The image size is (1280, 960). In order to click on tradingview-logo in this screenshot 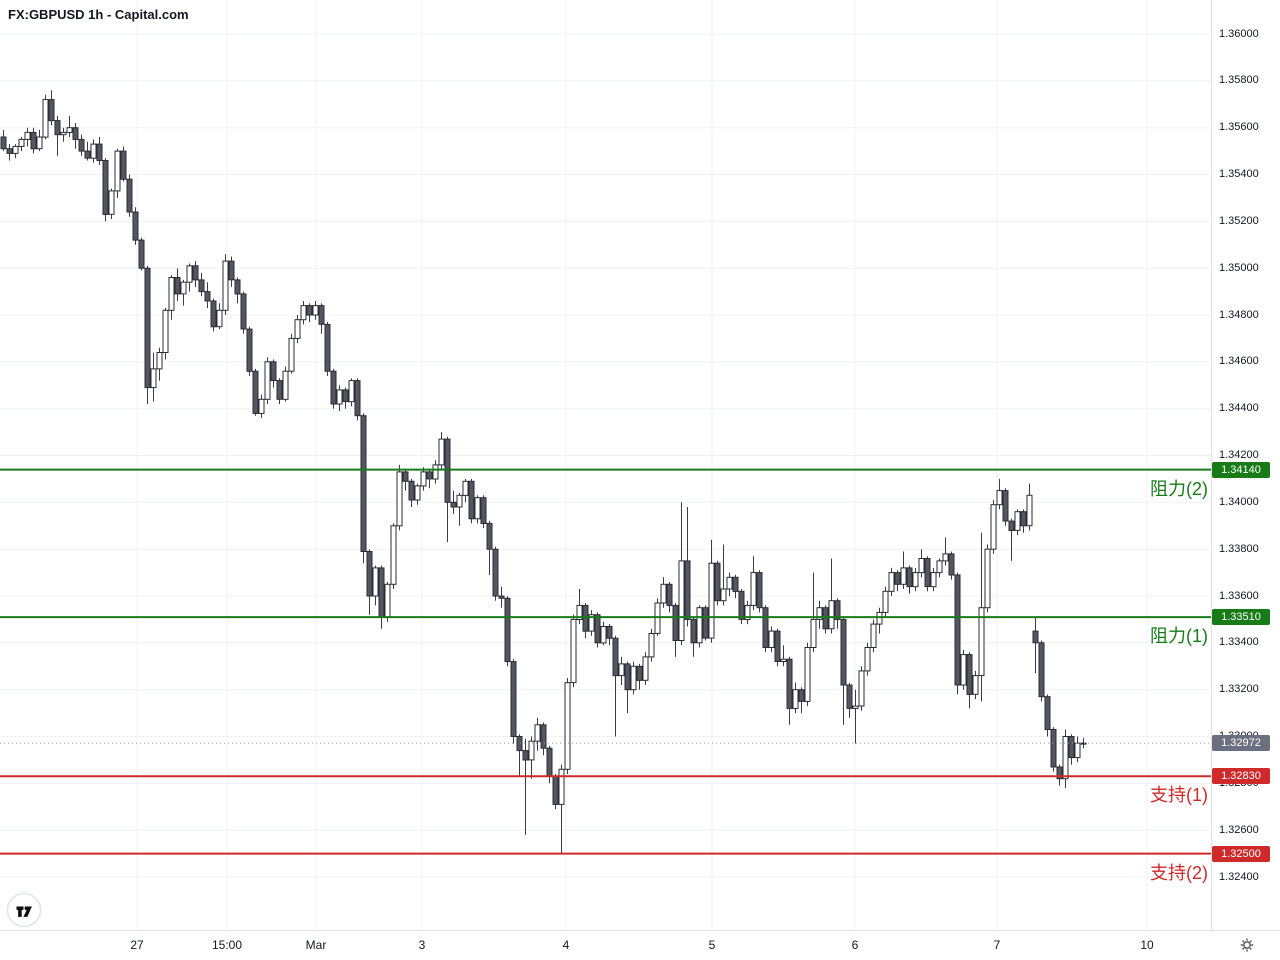, I will do `click(24, 912)`.